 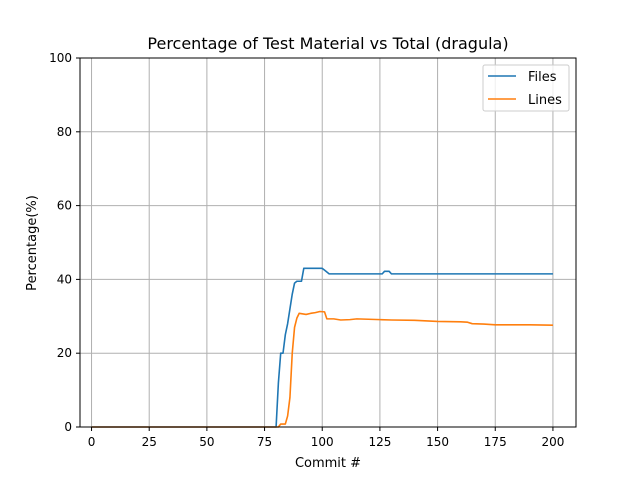 I want to click on x-tick-label: 50, so click(x=206, y=442).